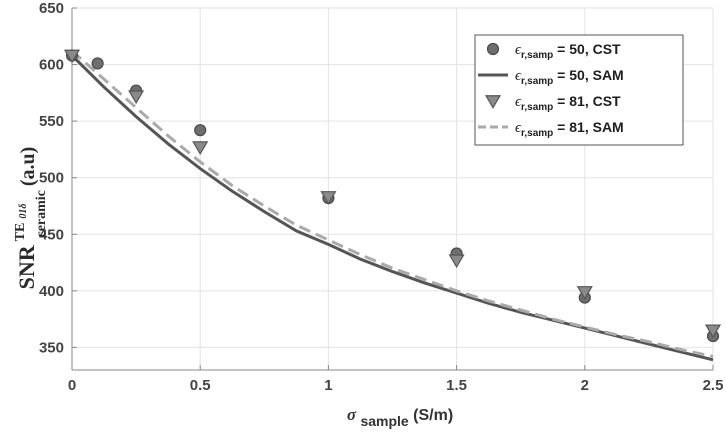  What do you see at coordinates (384, 421) in the screenshot?
I see `x-axis-label-subscript: sample` at bounding box center [384, 421].